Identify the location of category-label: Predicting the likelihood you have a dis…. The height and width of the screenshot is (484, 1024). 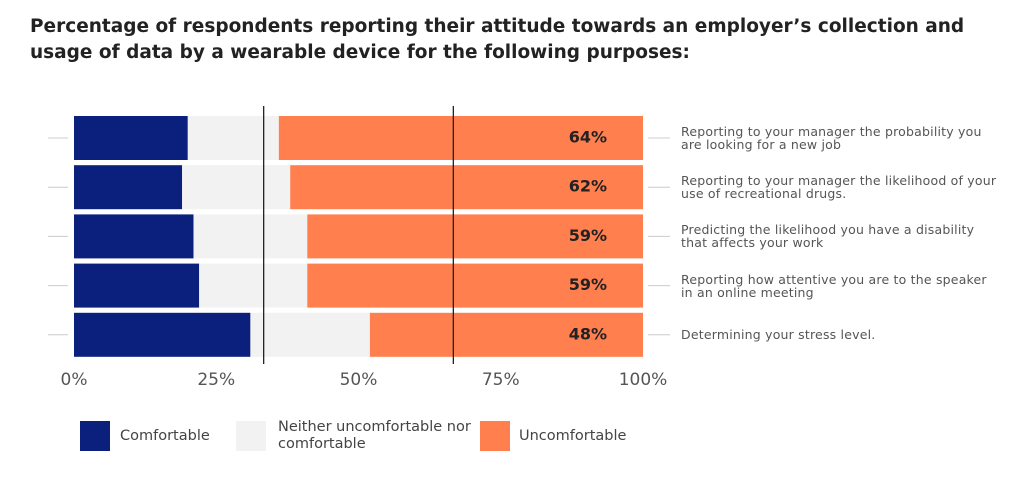
(828, 236).